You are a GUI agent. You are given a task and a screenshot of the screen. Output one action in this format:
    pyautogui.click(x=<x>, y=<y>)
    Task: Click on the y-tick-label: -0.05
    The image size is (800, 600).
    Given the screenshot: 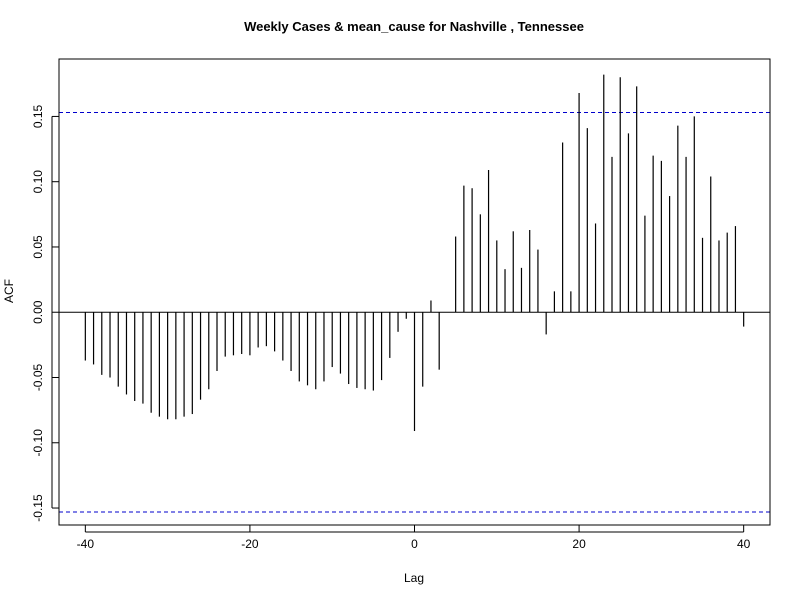 What is the action you would take?
    pyautogui.click(x=38, y=378)
    